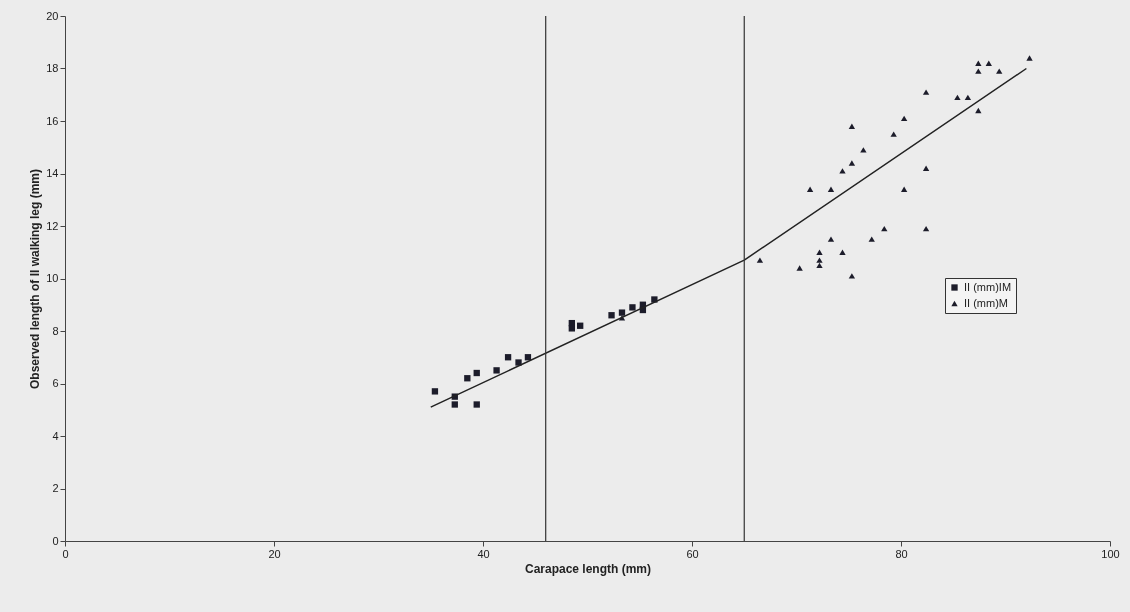 The width and height of the screenshot is (1130, 612). I want to click on y-tick-label: 16, so click(52, 120).